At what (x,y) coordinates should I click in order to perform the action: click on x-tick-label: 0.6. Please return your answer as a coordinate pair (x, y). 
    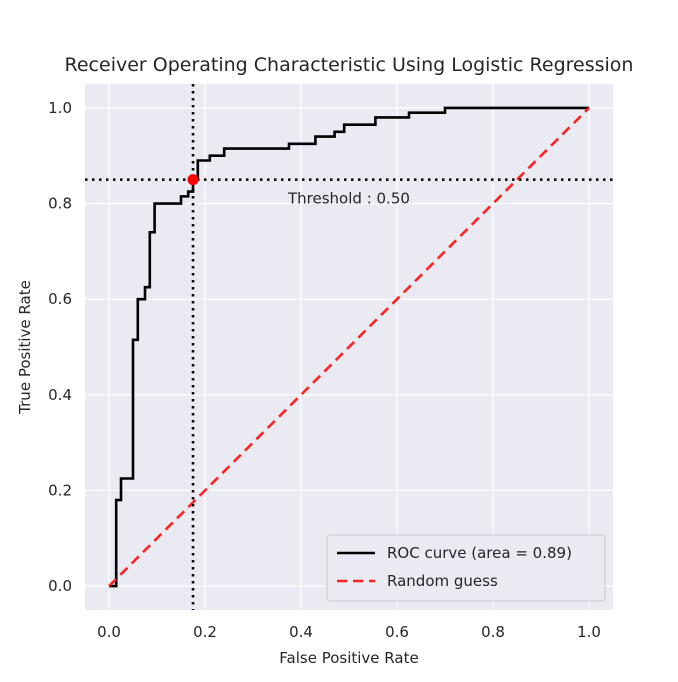
    Looking at the image, I should click on (397, 632).